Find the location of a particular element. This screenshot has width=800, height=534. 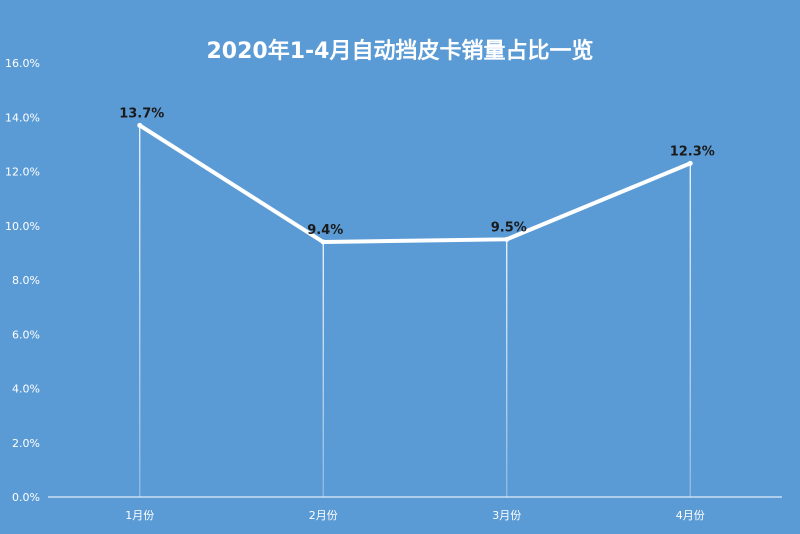

y-tick-label: 8.0% is located at coordinates (26, 280).